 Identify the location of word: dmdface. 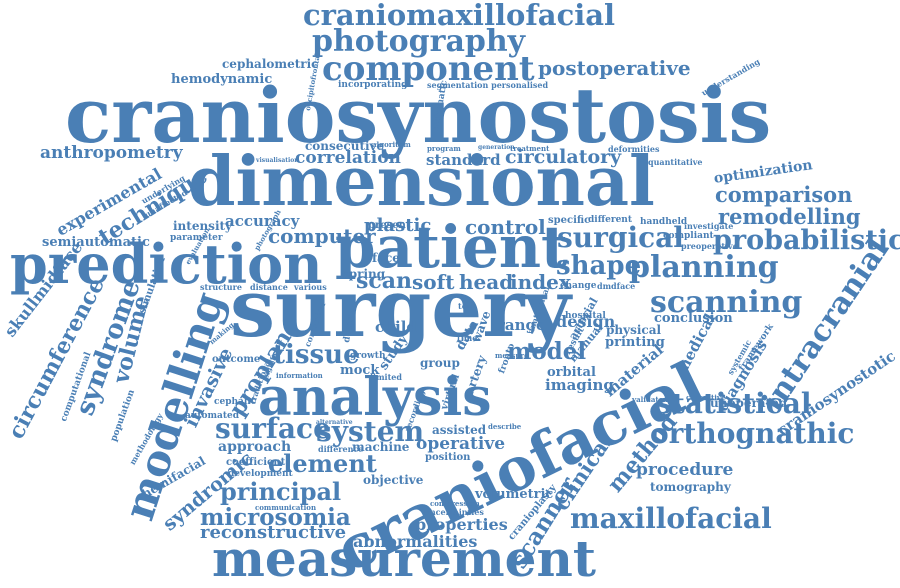
(616, 286).